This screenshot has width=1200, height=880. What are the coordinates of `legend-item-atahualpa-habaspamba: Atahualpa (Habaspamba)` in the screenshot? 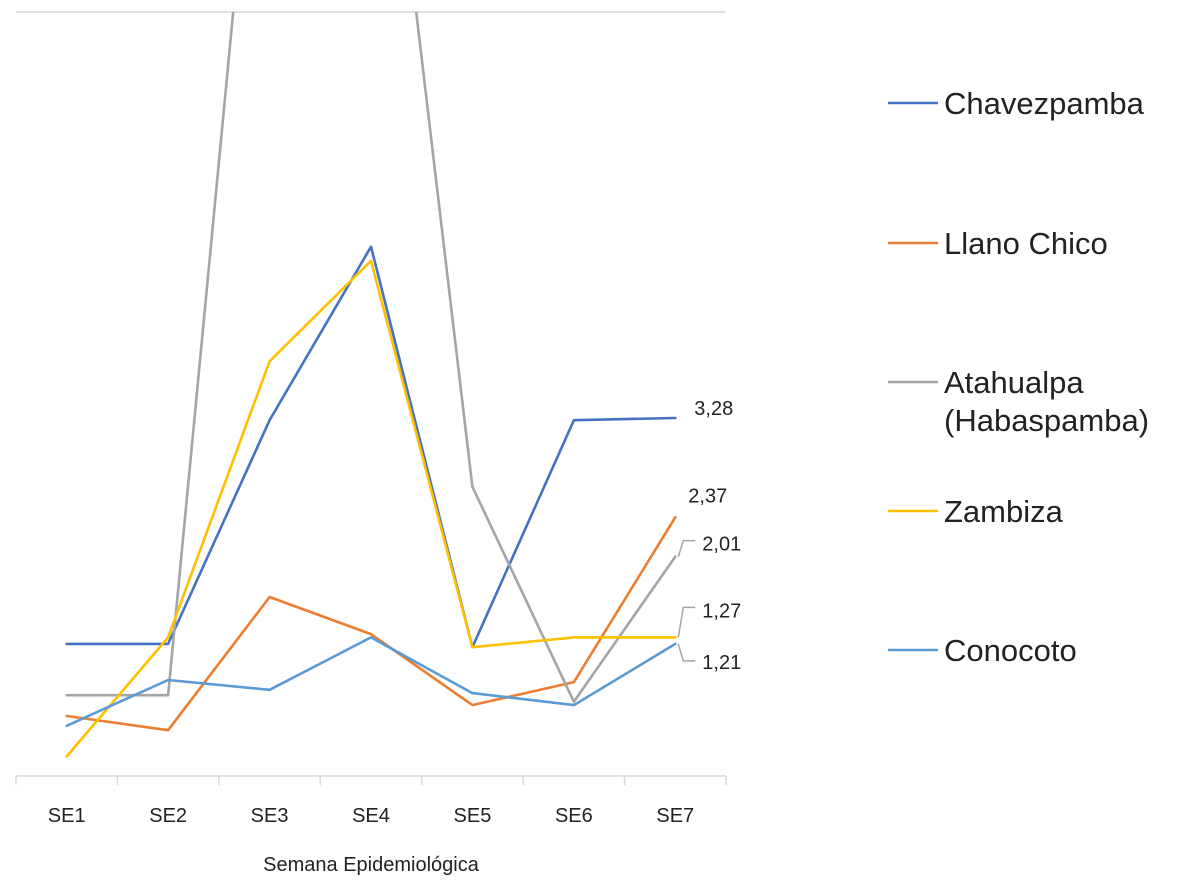 It's located at (1018, 401).